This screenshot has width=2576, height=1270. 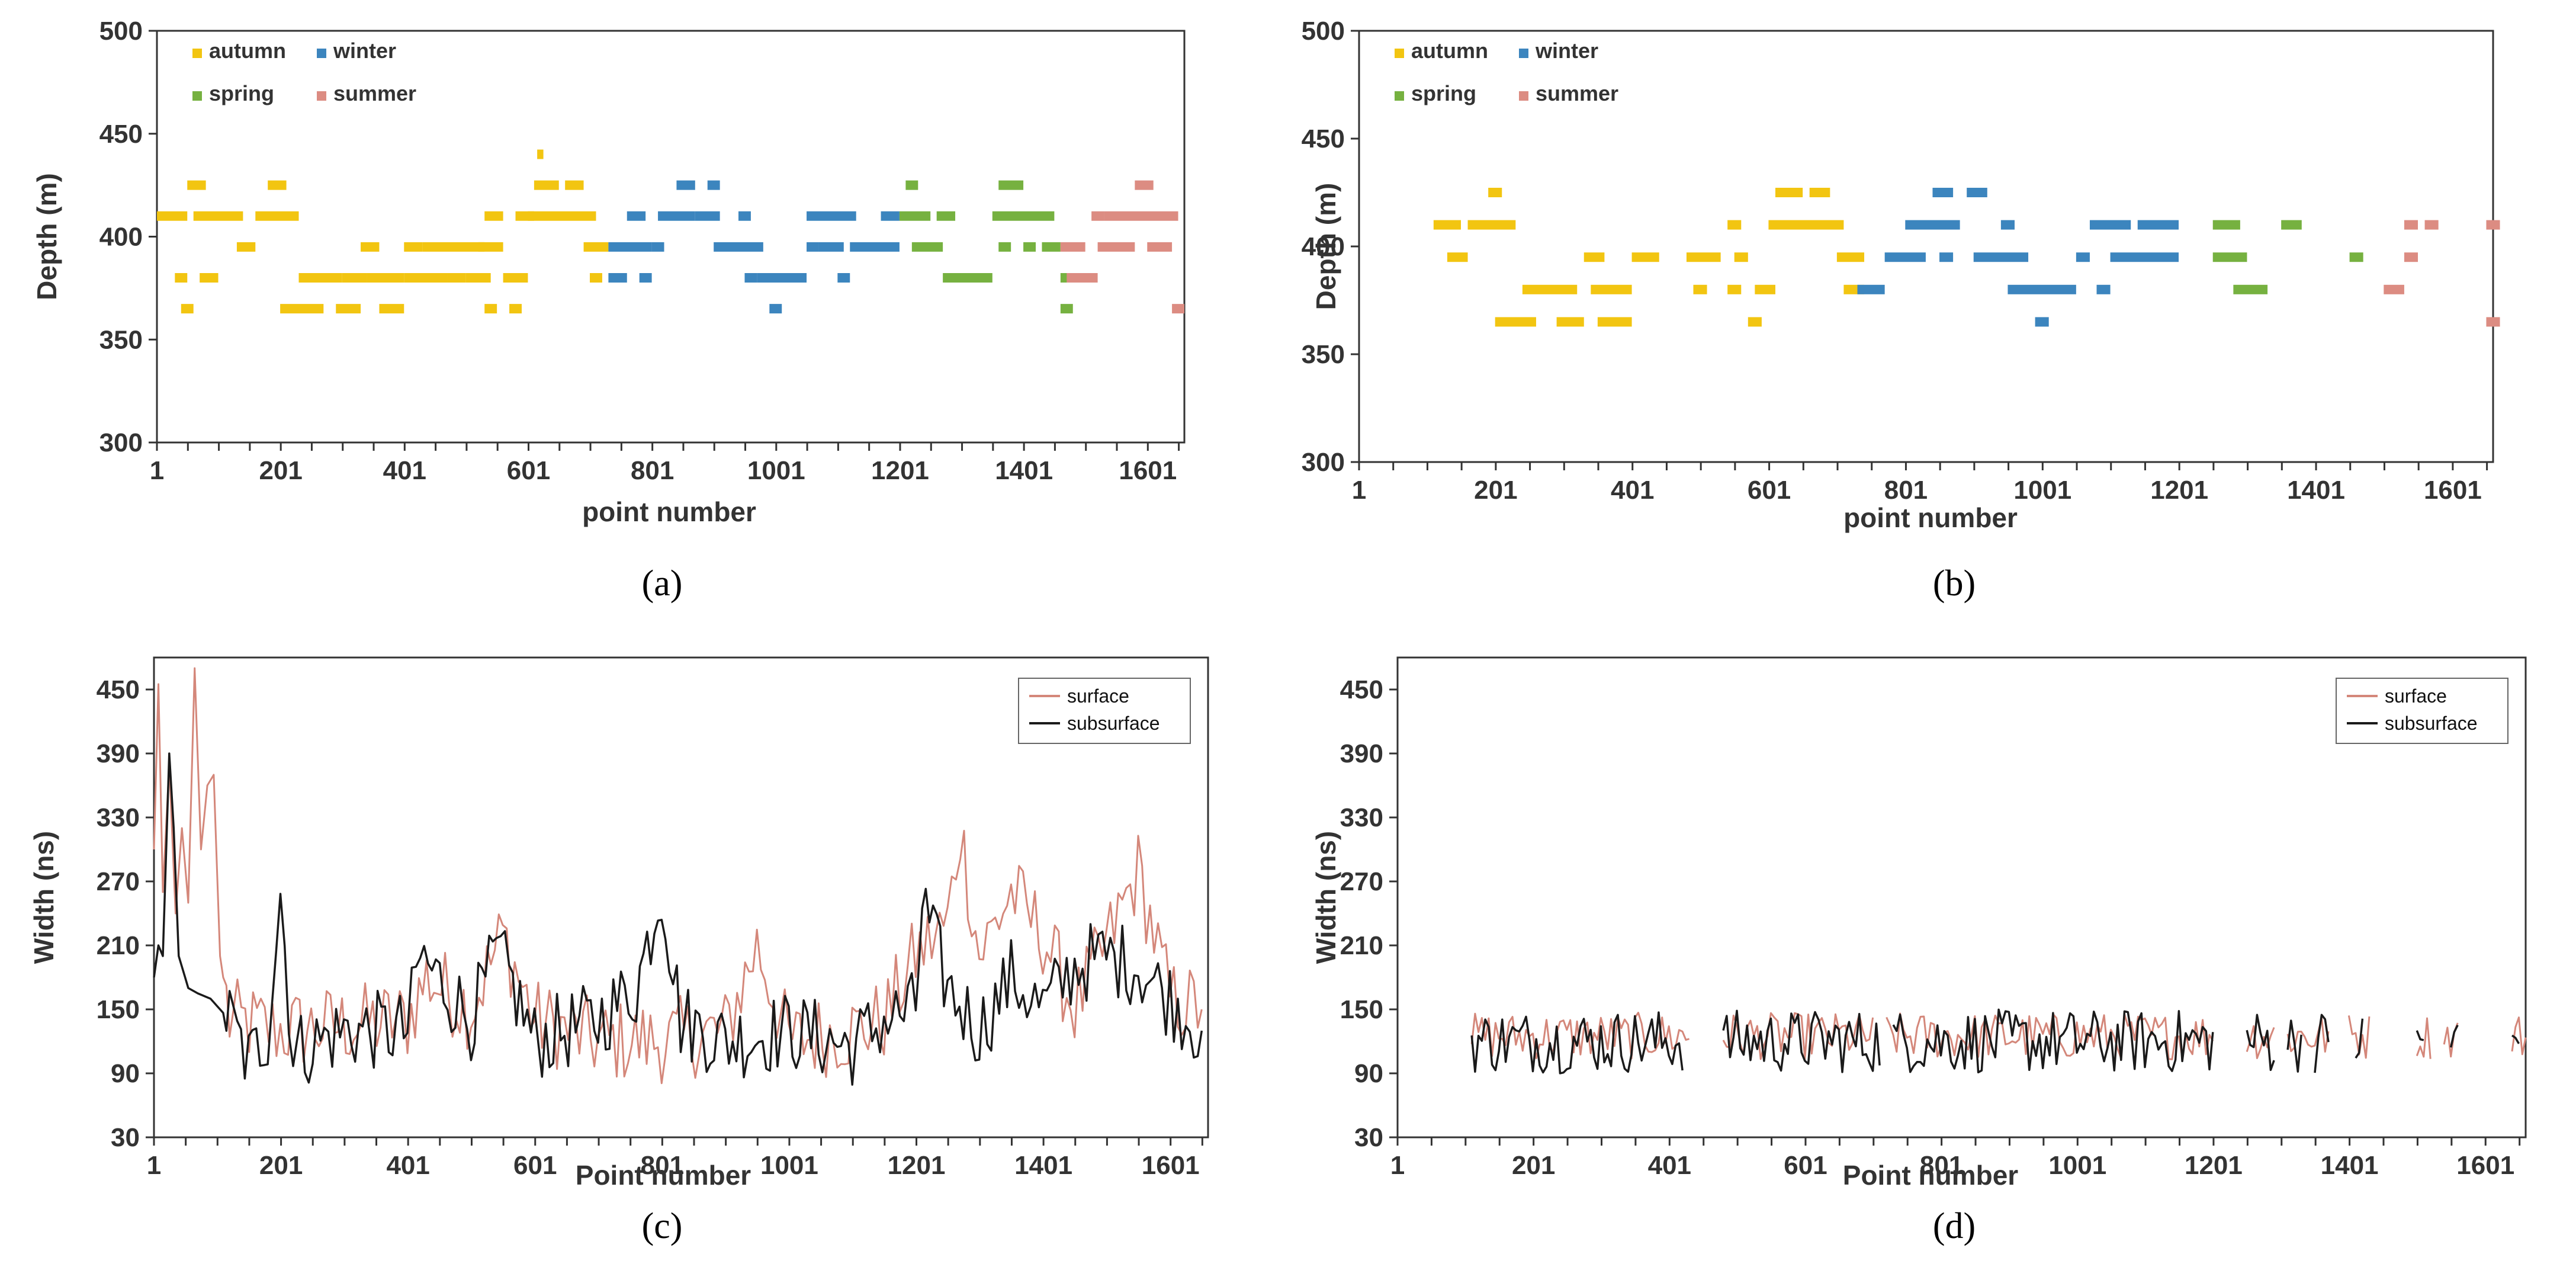 I want to click on x-tick-label-d: 1, so click(x=1397, y=1165).